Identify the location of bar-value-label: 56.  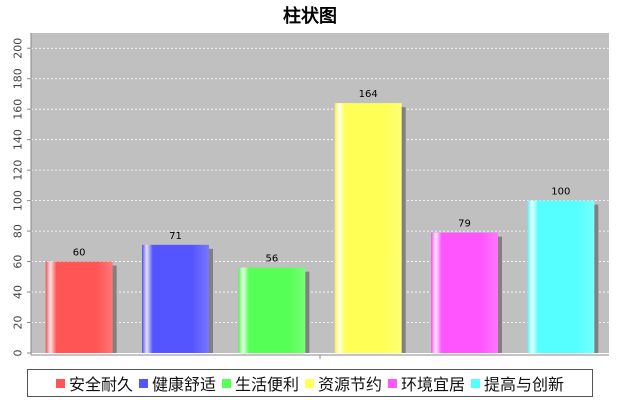
(271, 259).